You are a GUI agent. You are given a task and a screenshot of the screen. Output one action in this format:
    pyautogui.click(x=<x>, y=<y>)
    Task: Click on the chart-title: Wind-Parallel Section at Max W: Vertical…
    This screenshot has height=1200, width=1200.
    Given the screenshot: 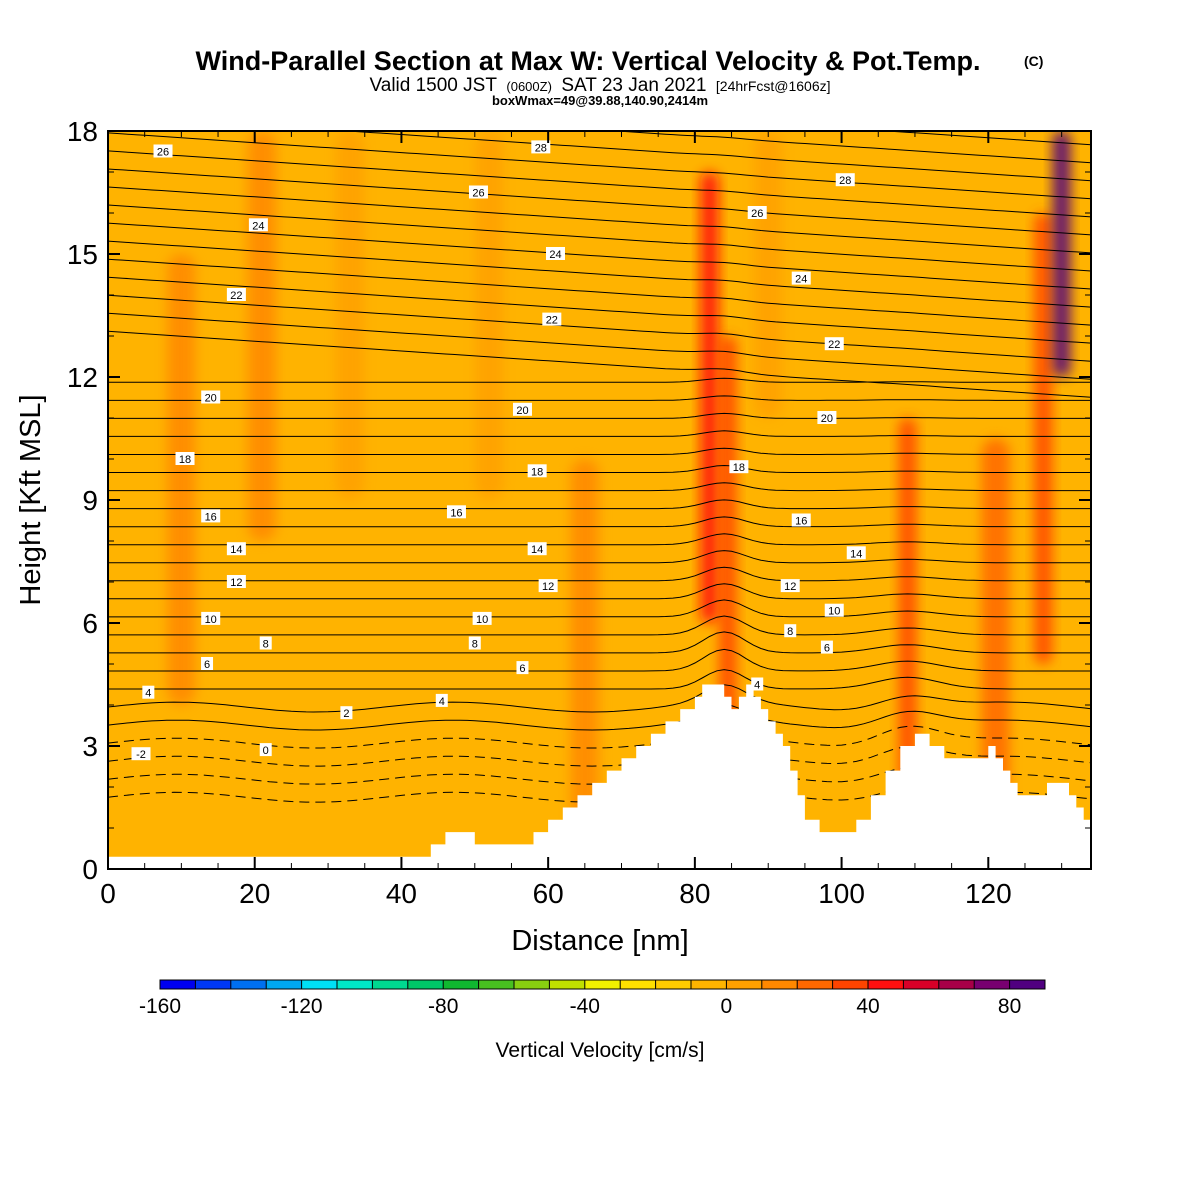 What is the action you would take?
    pyautogui.click(x=588, y=61)
    